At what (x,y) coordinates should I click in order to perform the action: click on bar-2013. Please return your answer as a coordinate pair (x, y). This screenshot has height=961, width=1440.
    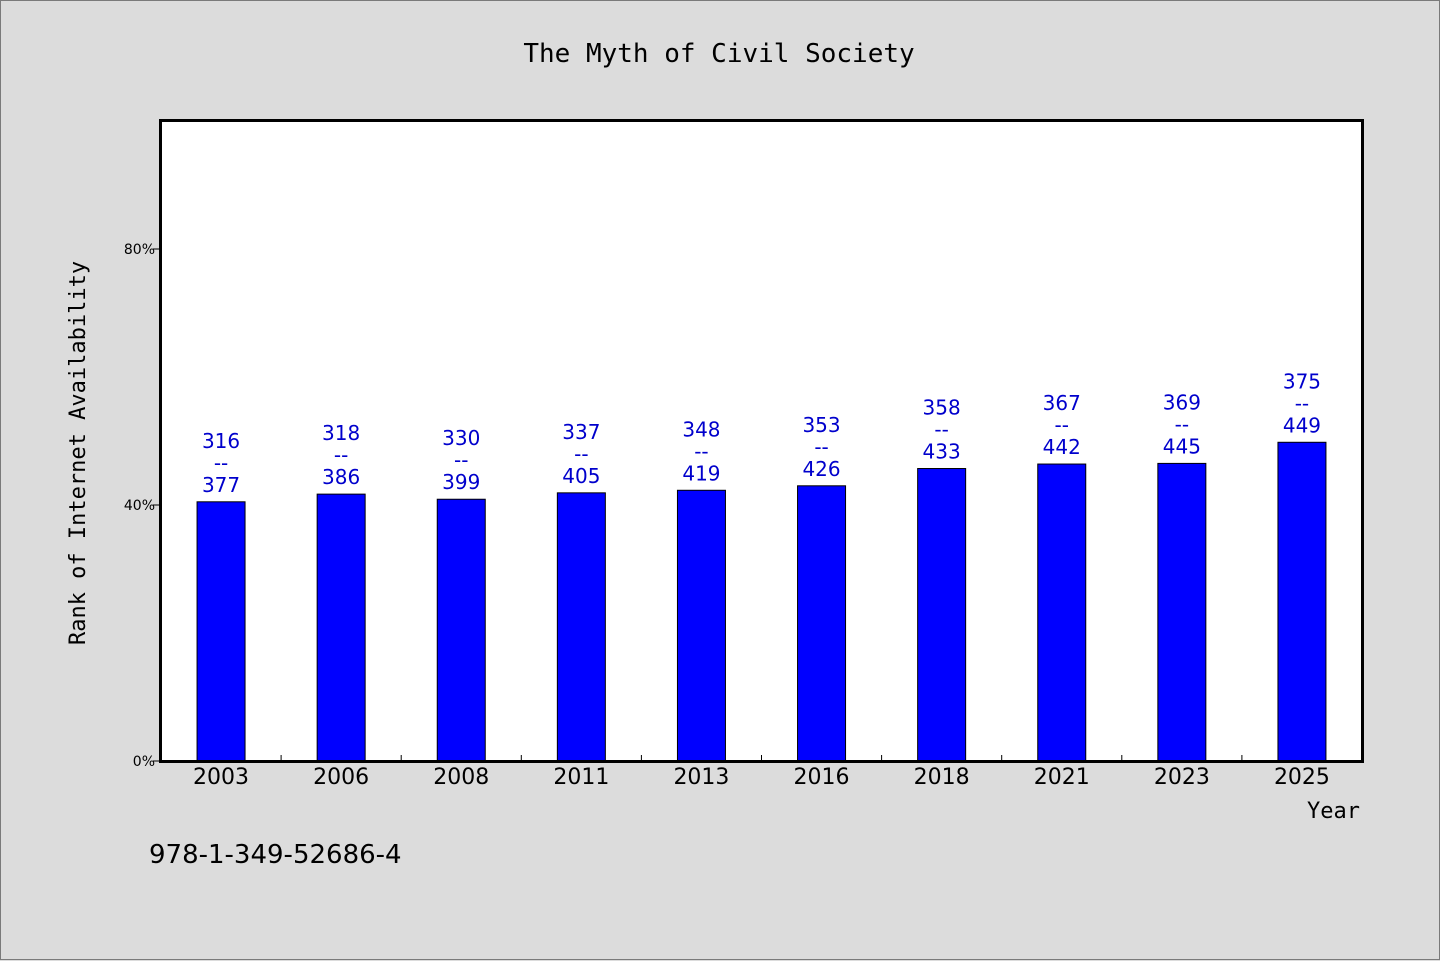
    Looking at the image, I should click on (701, 625).